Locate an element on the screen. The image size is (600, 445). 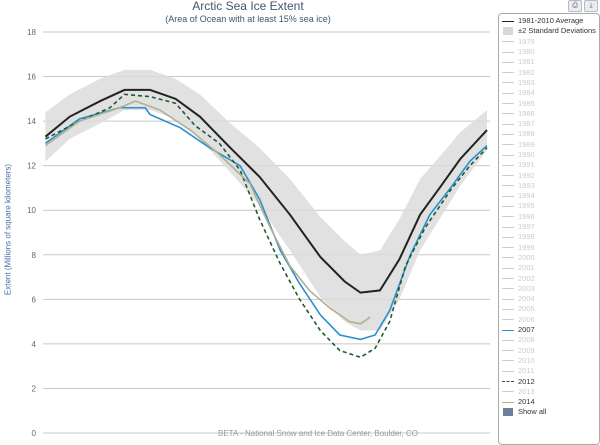
legend-item: 1982 is located at coordinates (549, 72).